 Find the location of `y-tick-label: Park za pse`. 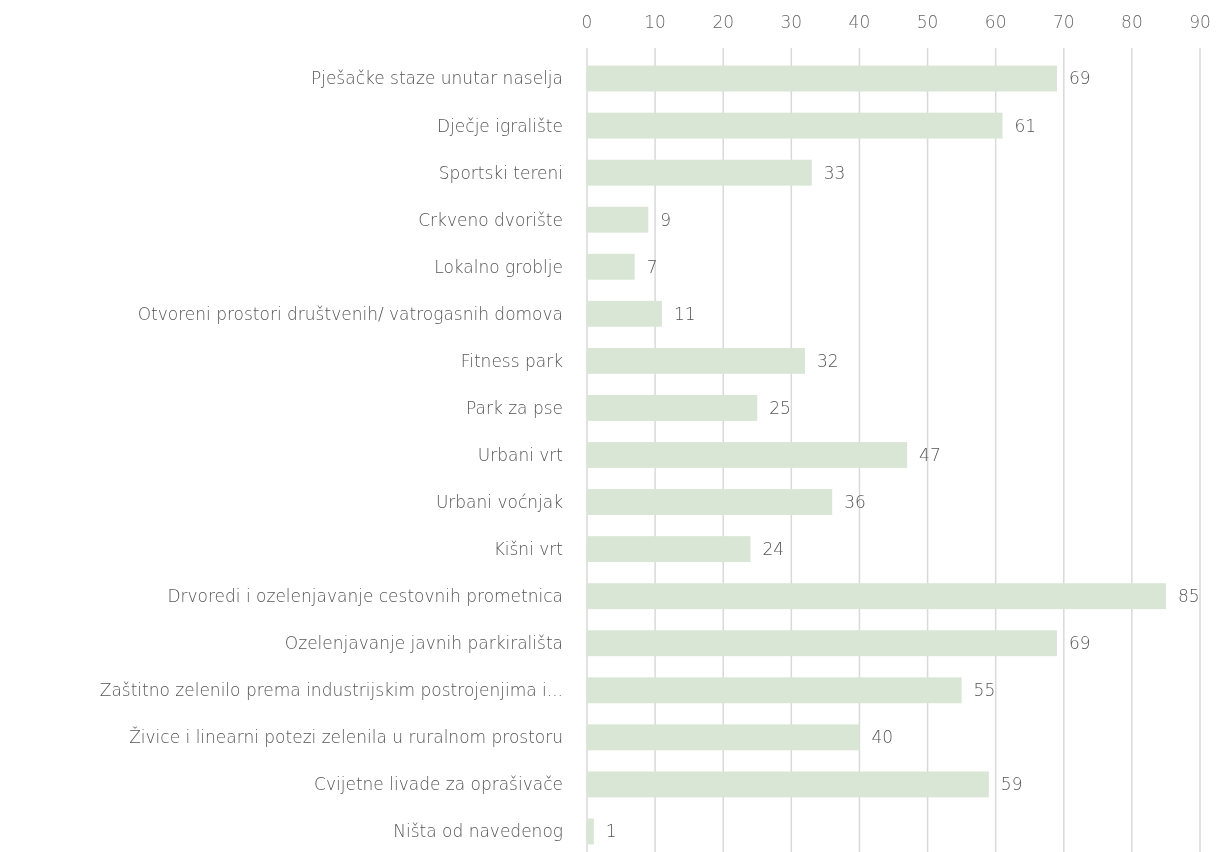

y-tick-label: Park za pse is located at coordinates (514, 407).